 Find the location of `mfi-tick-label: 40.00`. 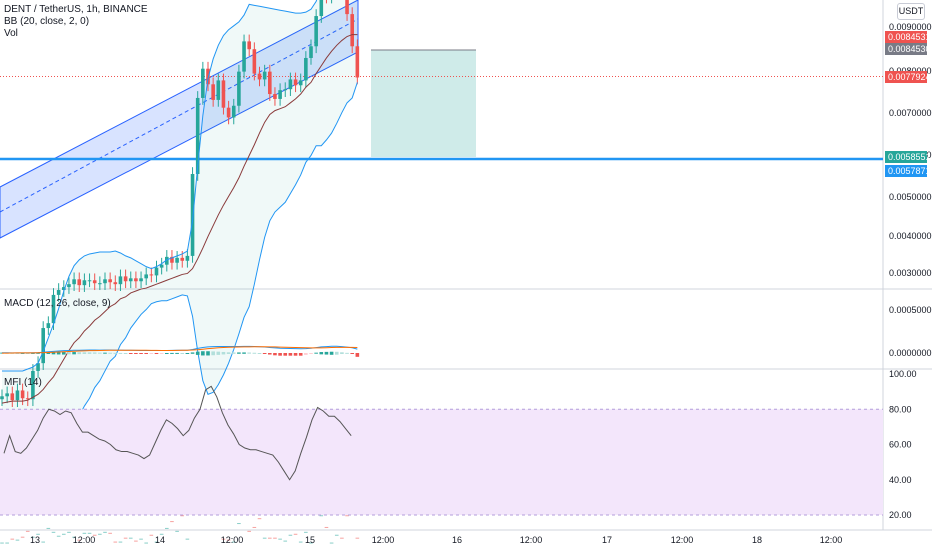

mfi-tick-label: 40.00 is located at coordinates (900, 480).